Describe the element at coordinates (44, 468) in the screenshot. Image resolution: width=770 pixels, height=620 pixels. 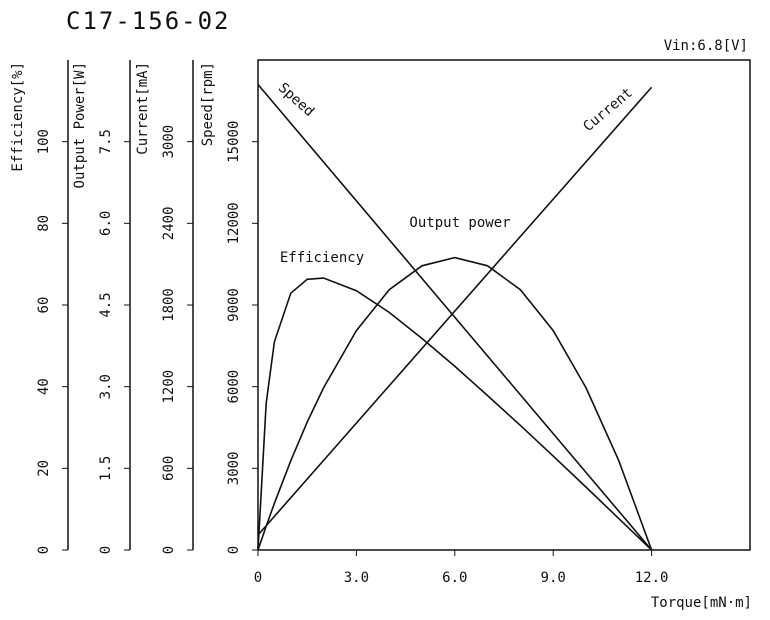
I see `y-tick-label: 20` at that location.